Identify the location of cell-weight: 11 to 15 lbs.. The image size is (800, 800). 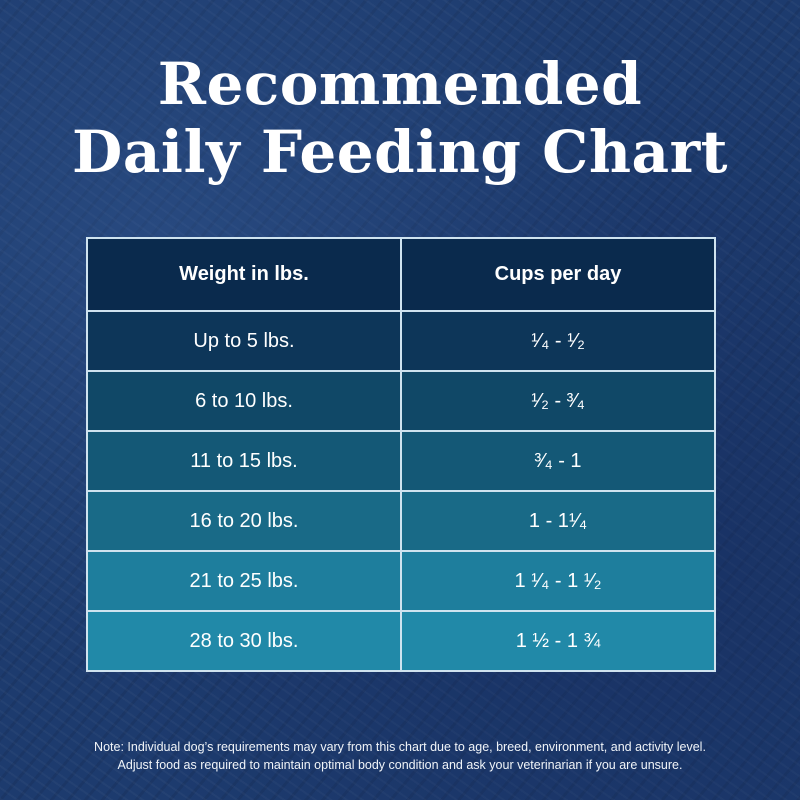
(244, 461).